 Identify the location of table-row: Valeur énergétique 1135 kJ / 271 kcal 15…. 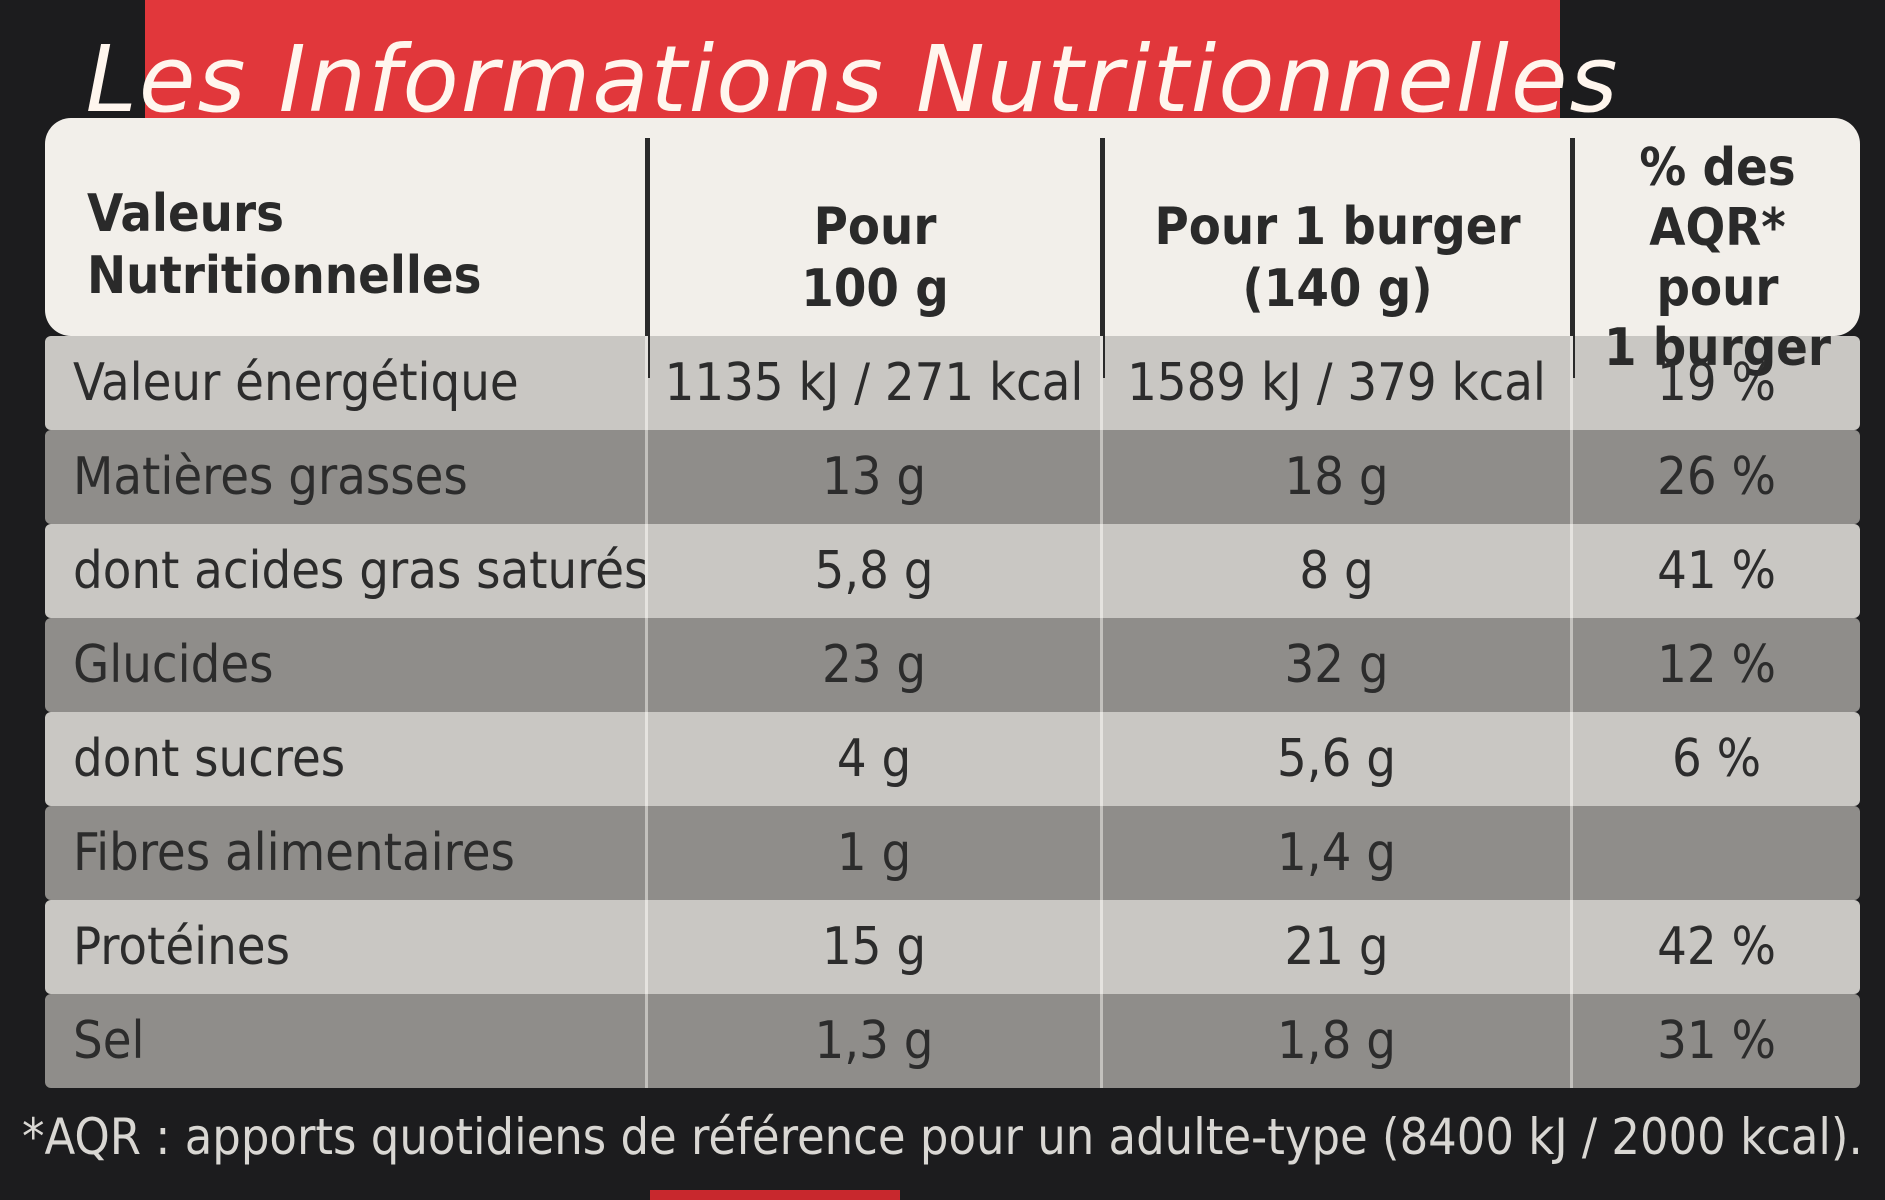
(952, 383).